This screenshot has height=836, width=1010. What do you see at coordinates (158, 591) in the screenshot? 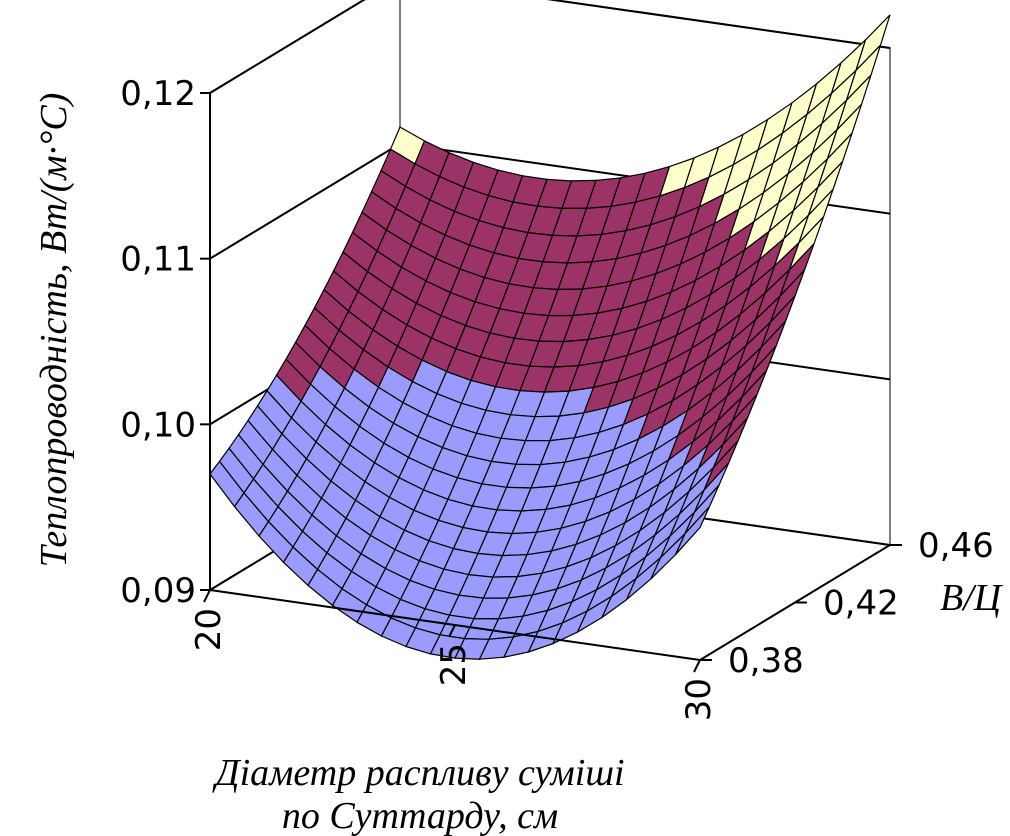
I see `z-tick-label: 0,09` at bounding box center [158, 591].